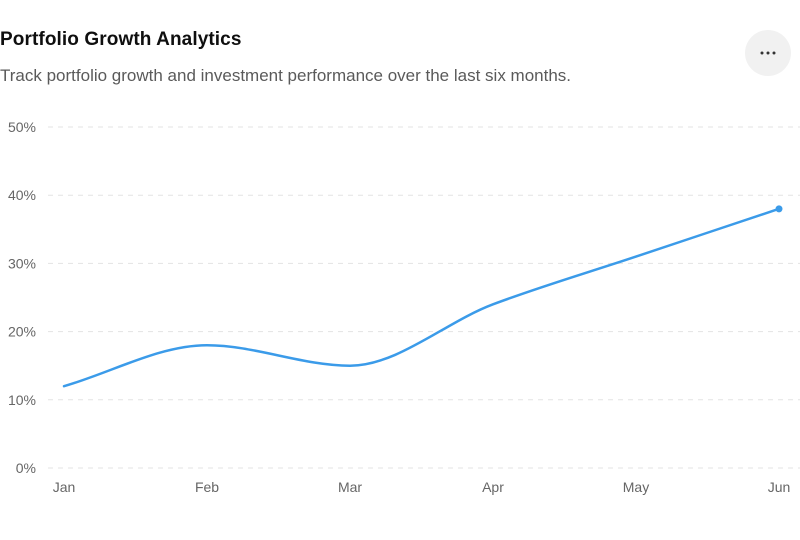  I want to click on x-tick-label: May, so click(636, 487).